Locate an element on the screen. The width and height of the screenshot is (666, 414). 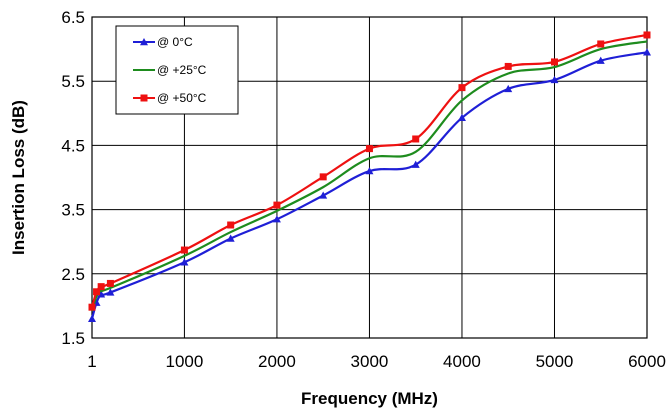
x-tick-label: 3000 is located at coordinates (370, 361).